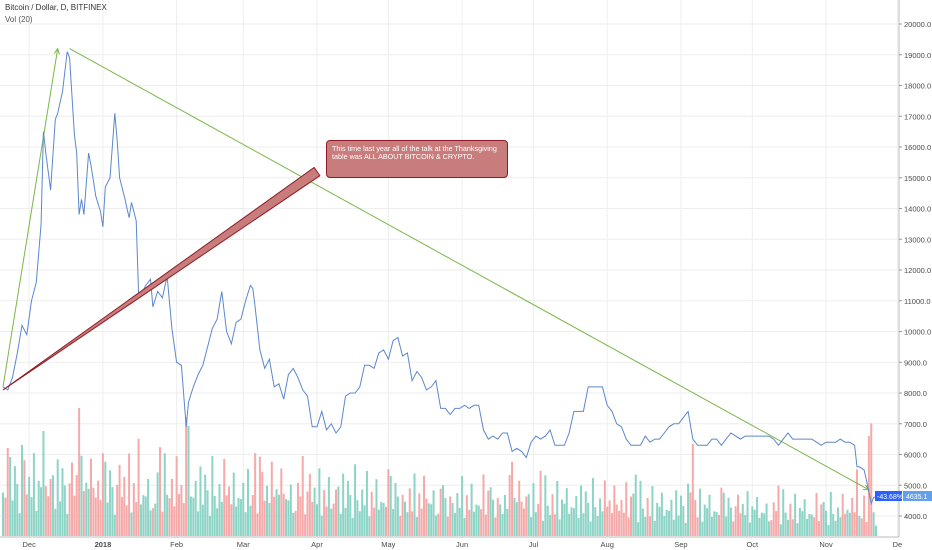  What do you see at coordinates (917, 270) in the screenshot?
I see `y-tick-label: 12000.0` at bounding box center [917, 270].